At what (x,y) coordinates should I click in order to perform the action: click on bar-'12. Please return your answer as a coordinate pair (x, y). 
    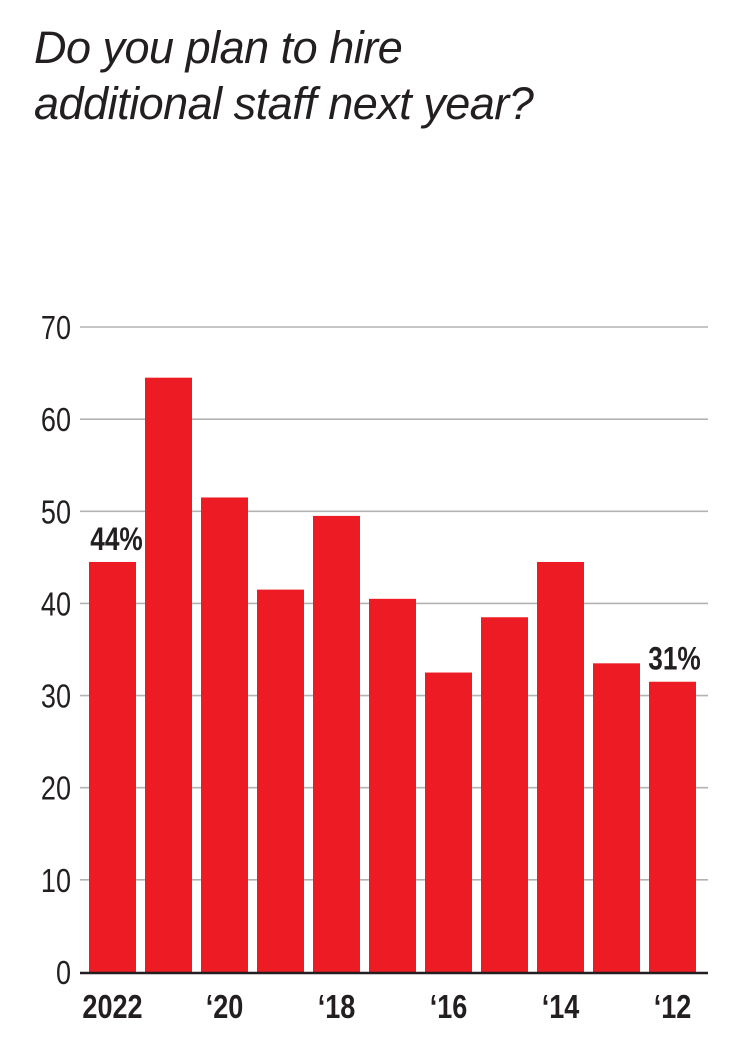
    Looking at the image, I should click on (672, 826).